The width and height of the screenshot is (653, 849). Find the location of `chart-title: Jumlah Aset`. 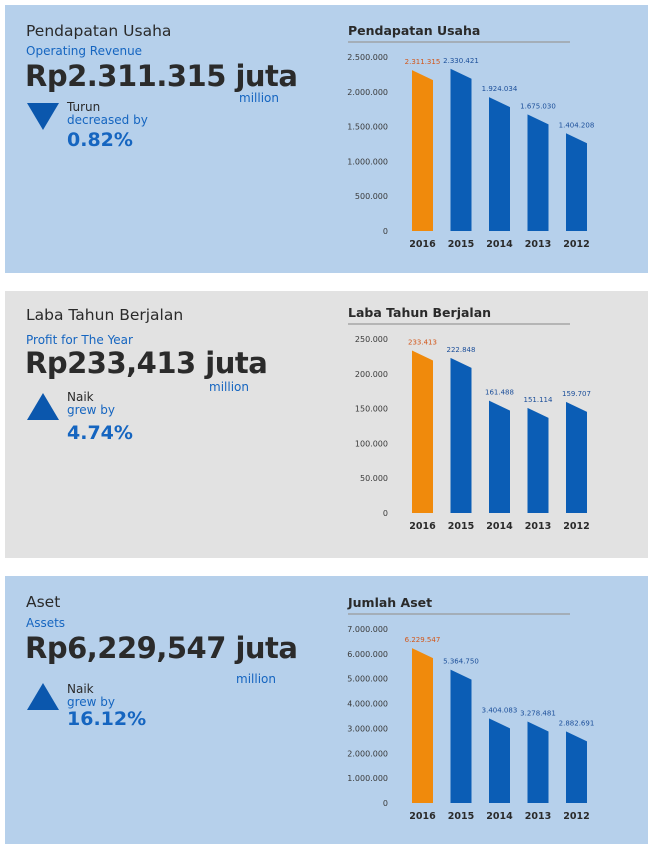

chart-title: Jumlah Aset is located at coordinates (389, 602).